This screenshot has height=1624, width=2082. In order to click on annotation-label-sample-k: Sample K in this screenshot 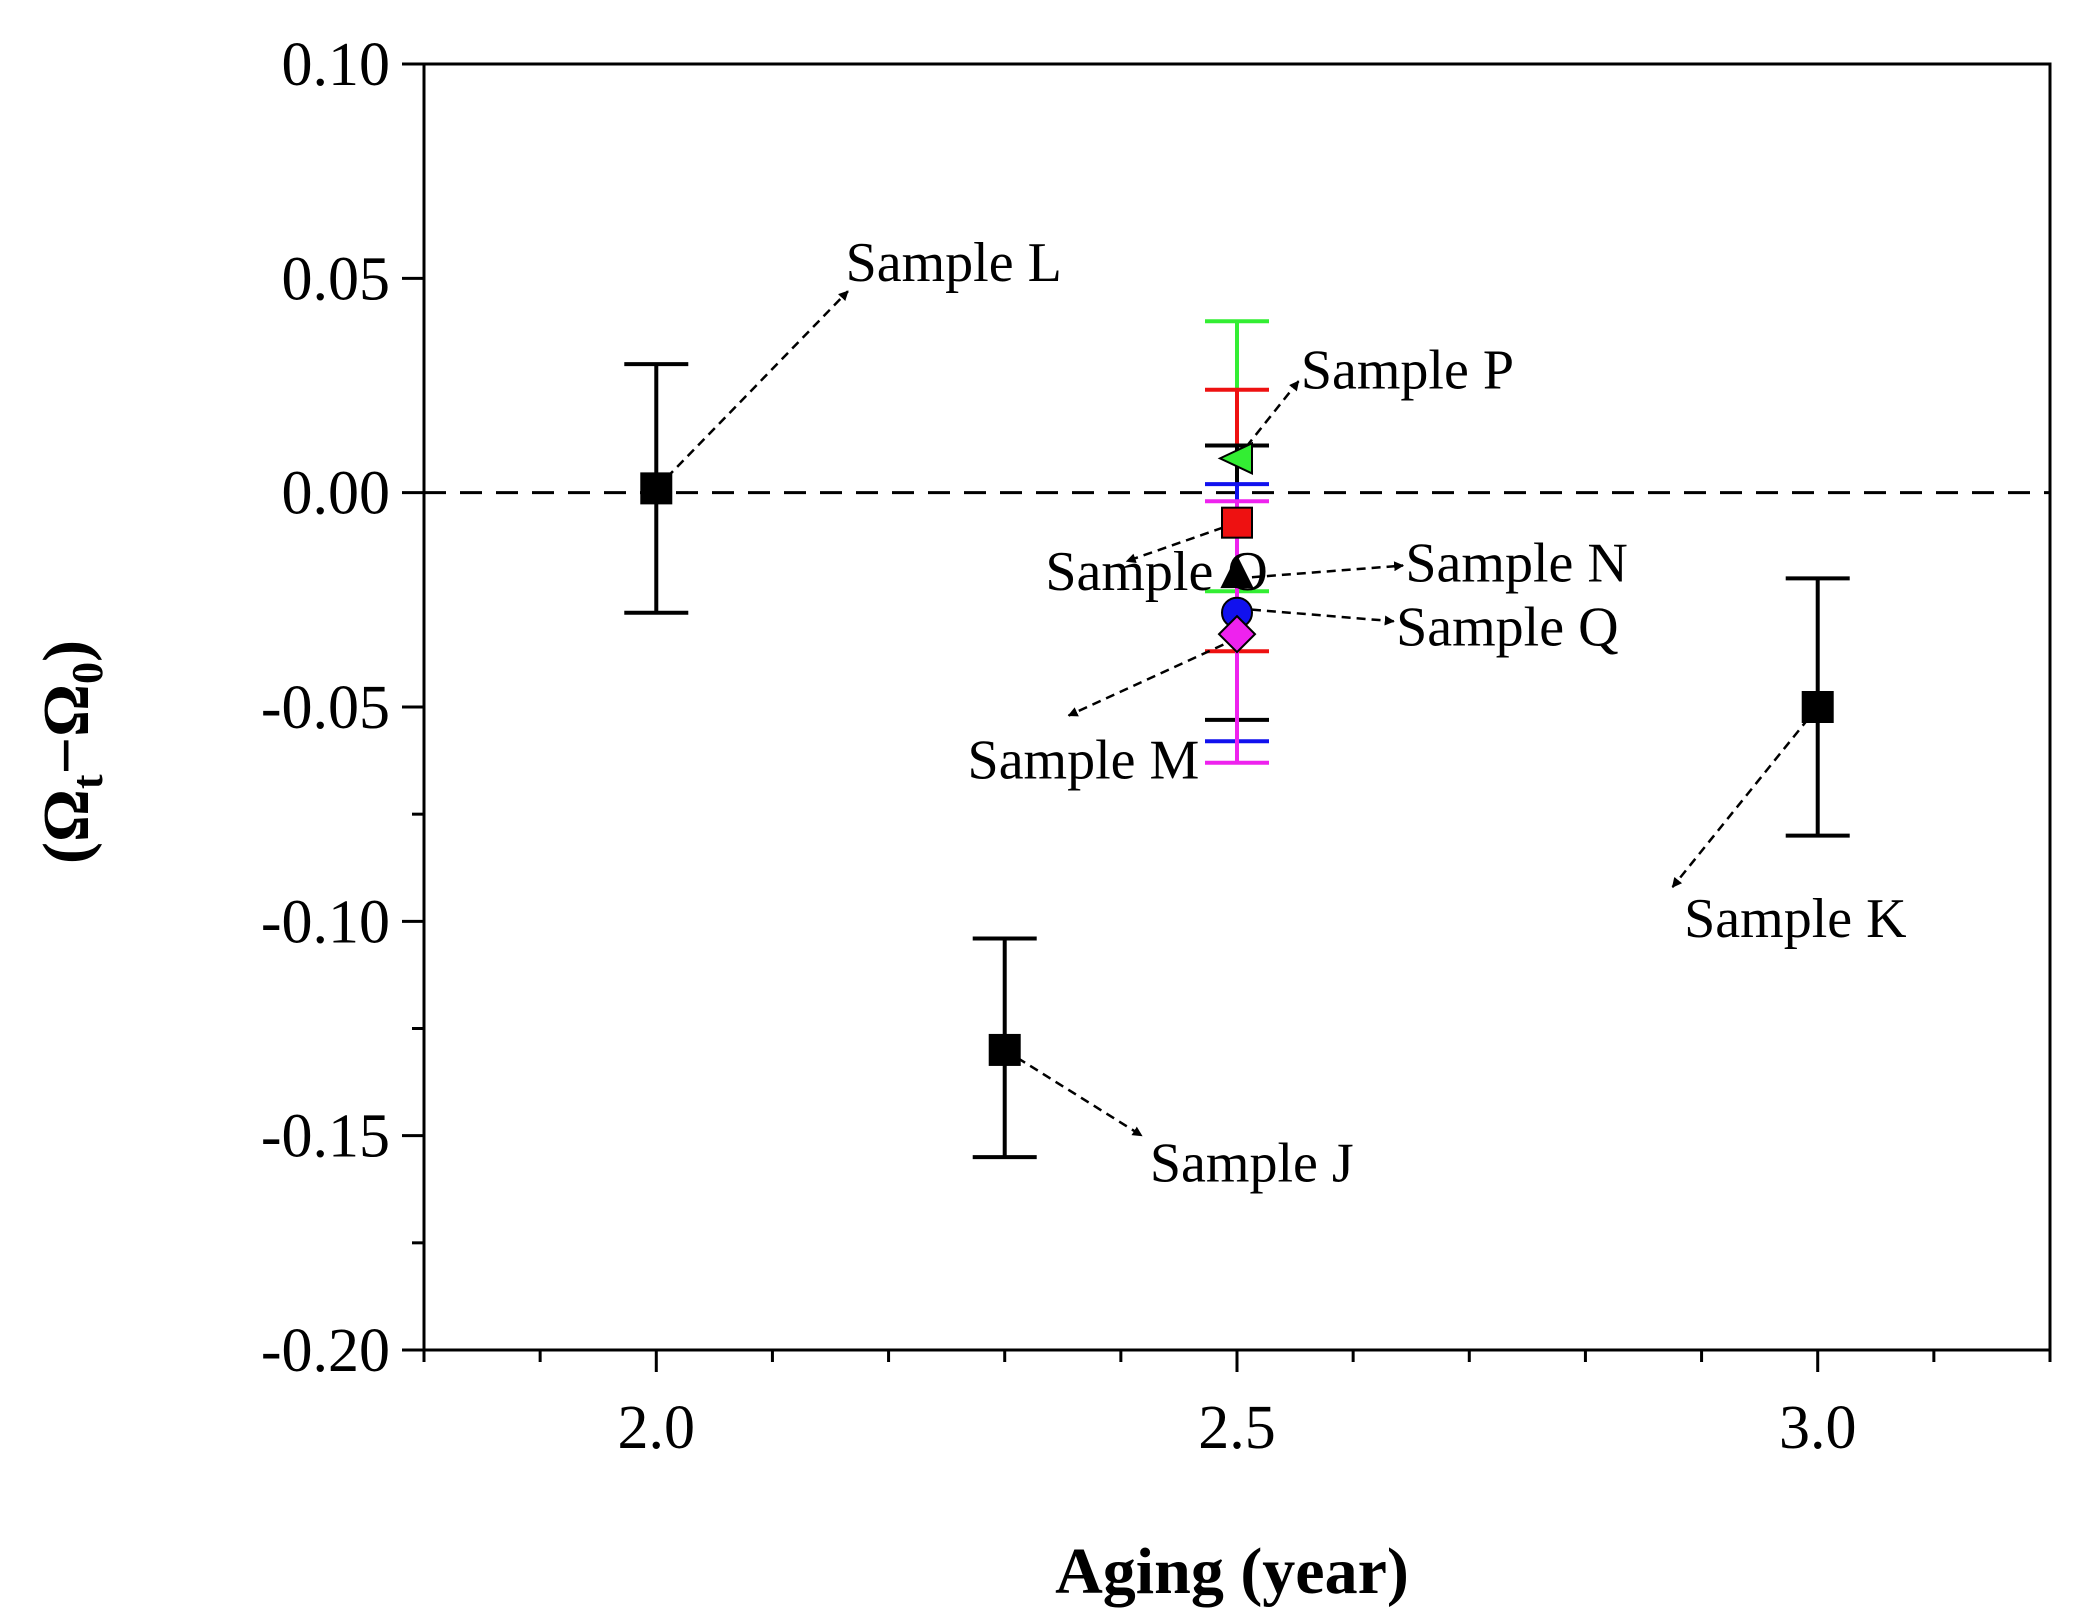, I will do `click(1795, 919)`.